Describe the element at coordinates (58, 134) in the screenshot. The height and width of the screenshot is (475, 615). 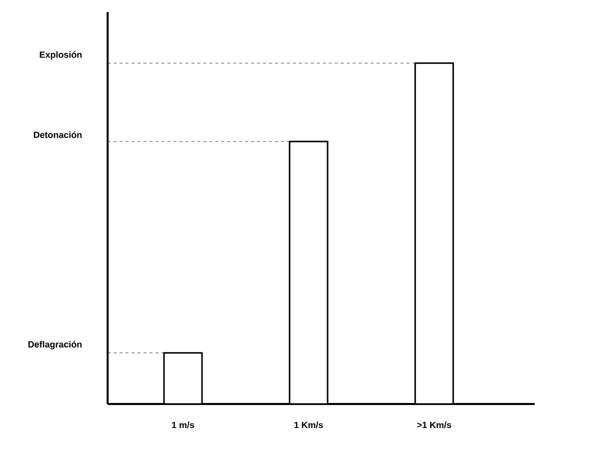
I see `ref-line-label: Detonación` at that location.